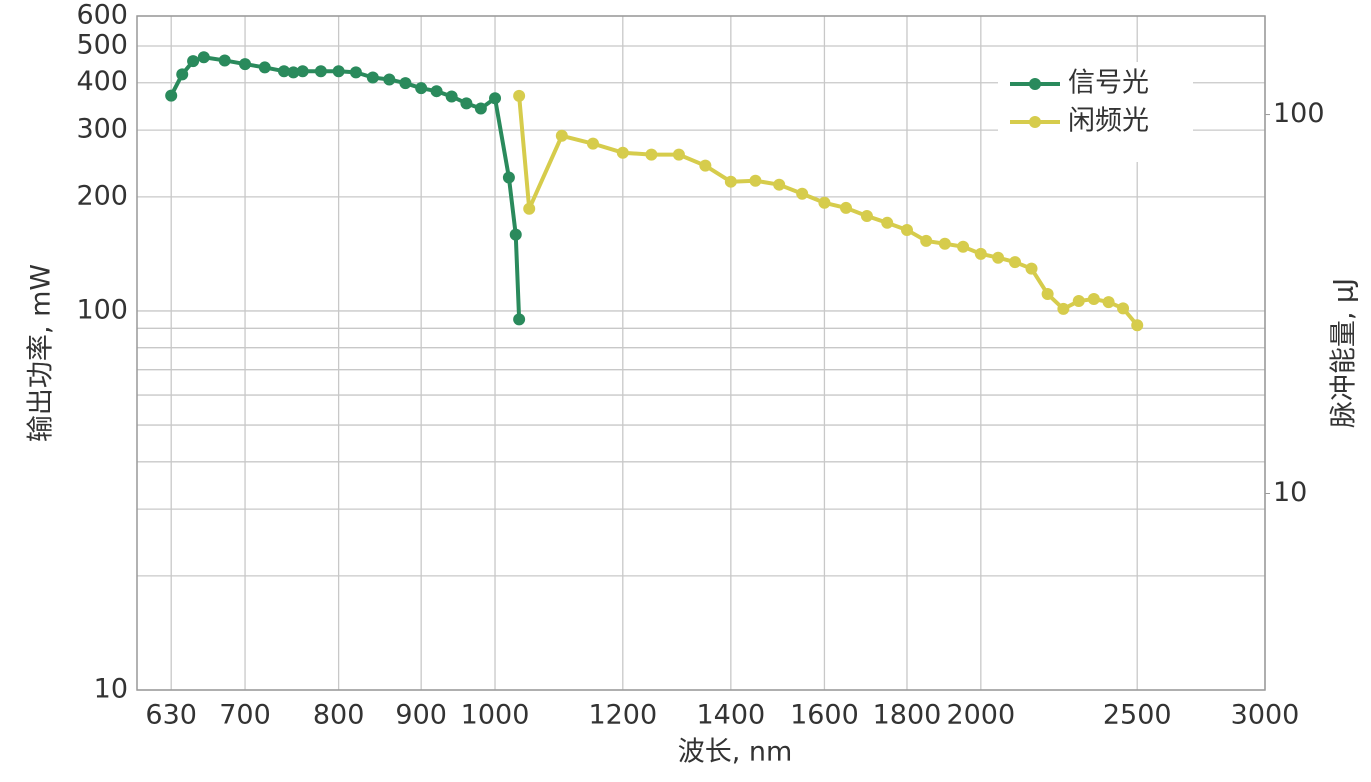  What do you see at coordinates (1299, 113) in the screenshot?
I see `y2-tick-label: 100` at bounding box center [1299, 113].